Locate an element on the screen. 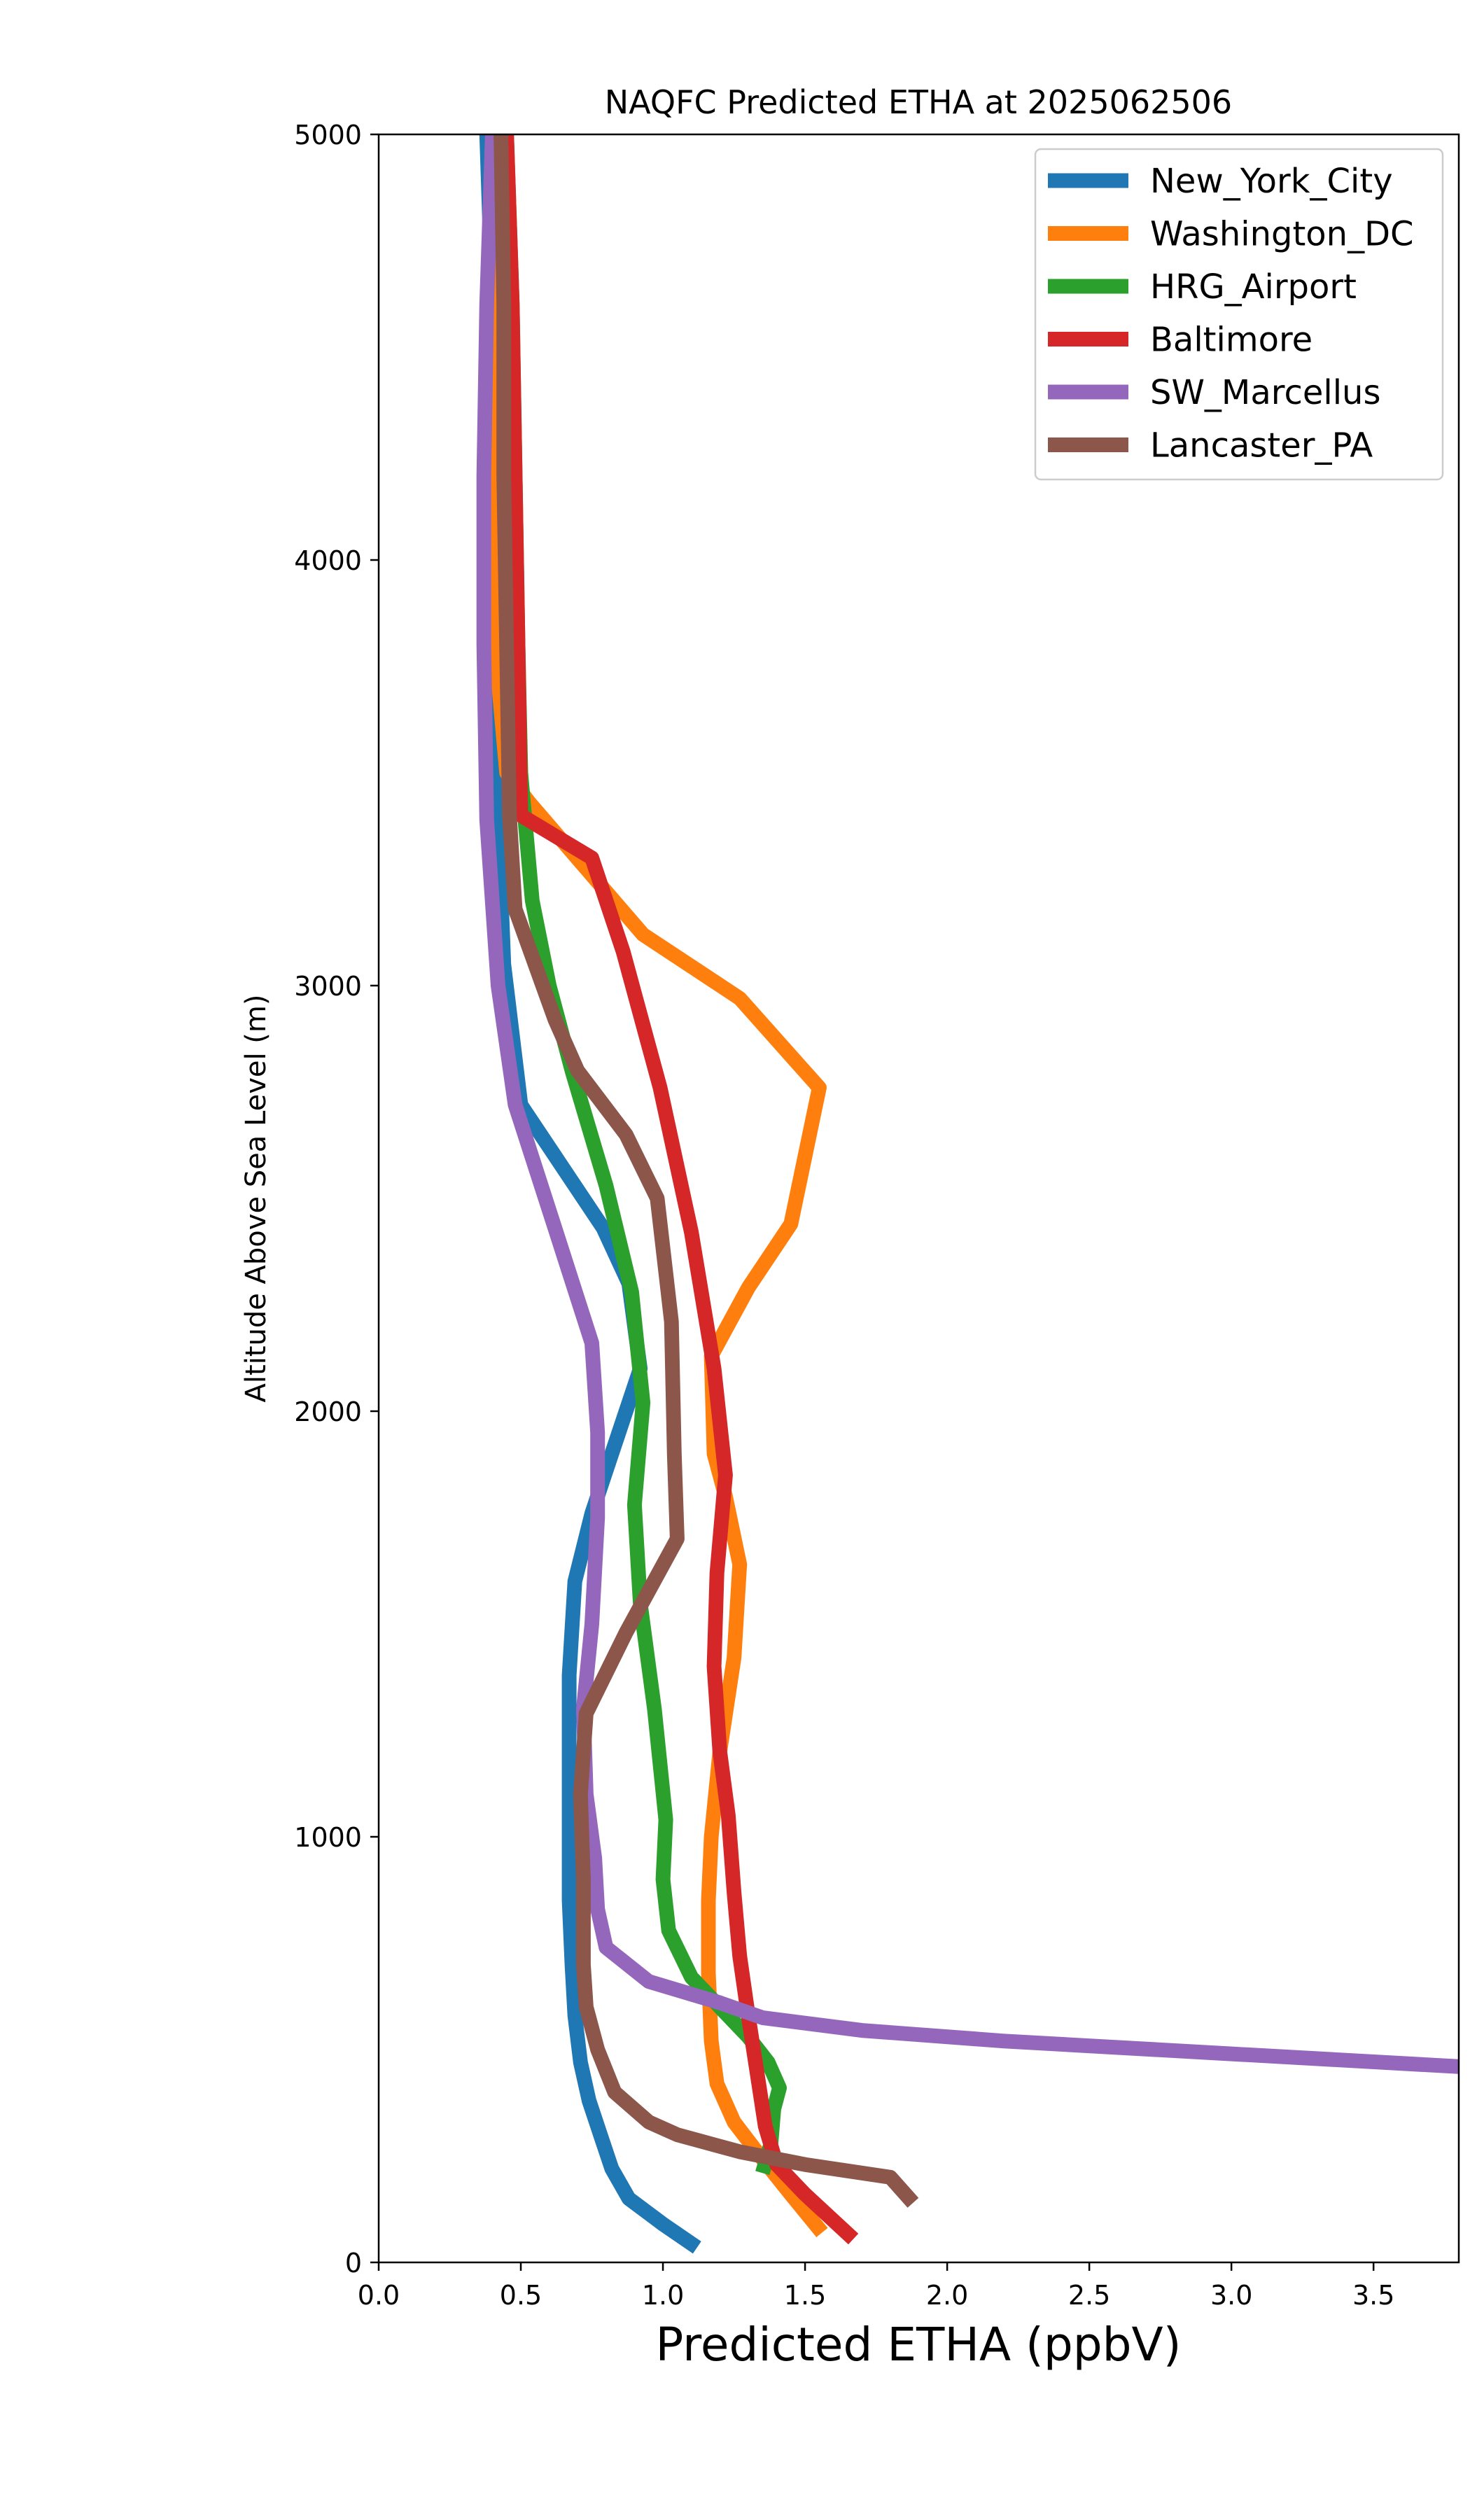 Image resolution: width=1470 pixels, height=2520 pixels. x-tick-label: 3.5 is located at coordinates (1373, 2295).